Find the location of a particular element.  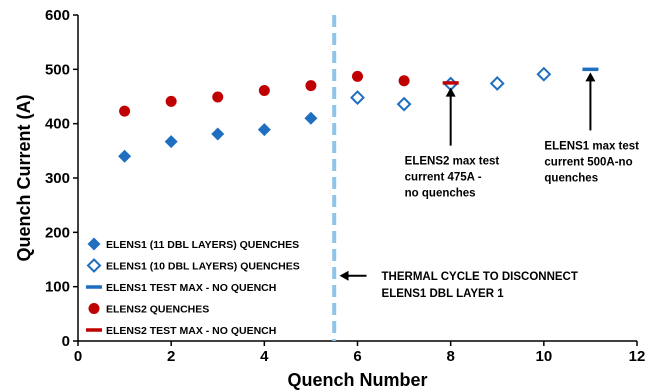

legend-label: ELENS2 QUENCHES is located at coordinates (157, 310).